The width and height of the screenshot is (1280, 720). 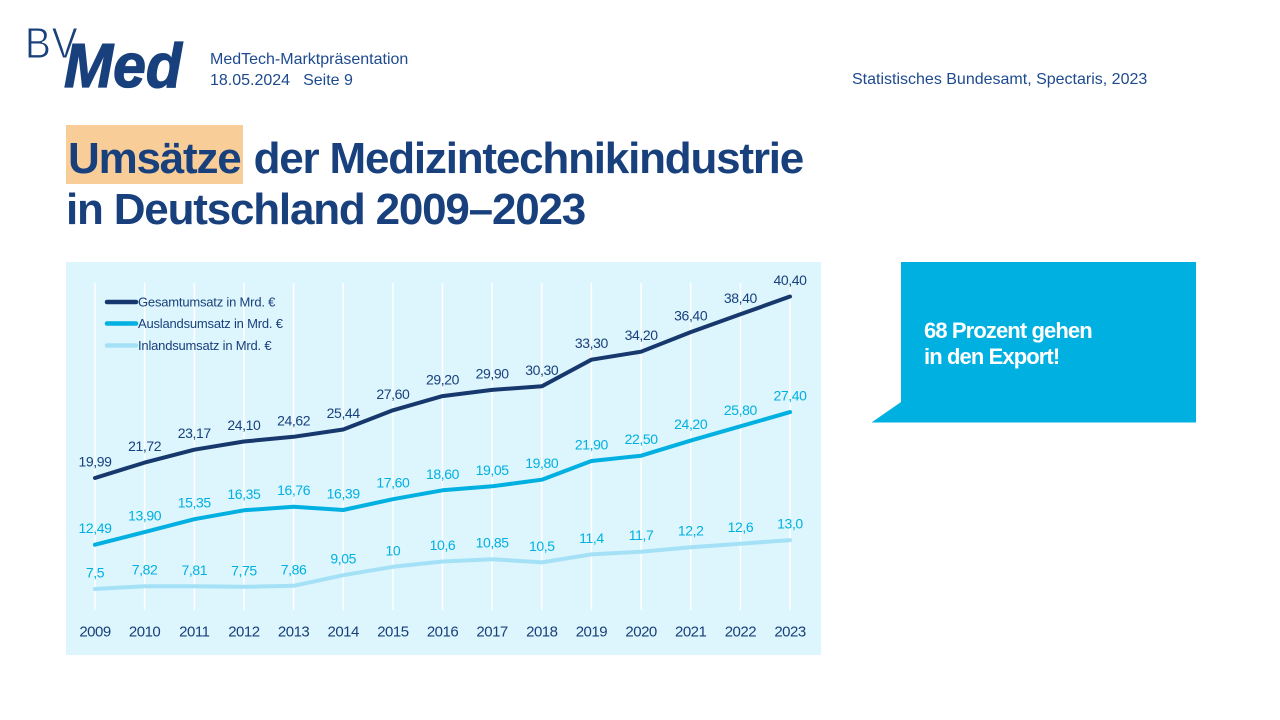 What do you see at coordinates (145, 516) in the screenshot?
I see `svg-text: 13,90` at bounding box center [145, 516].